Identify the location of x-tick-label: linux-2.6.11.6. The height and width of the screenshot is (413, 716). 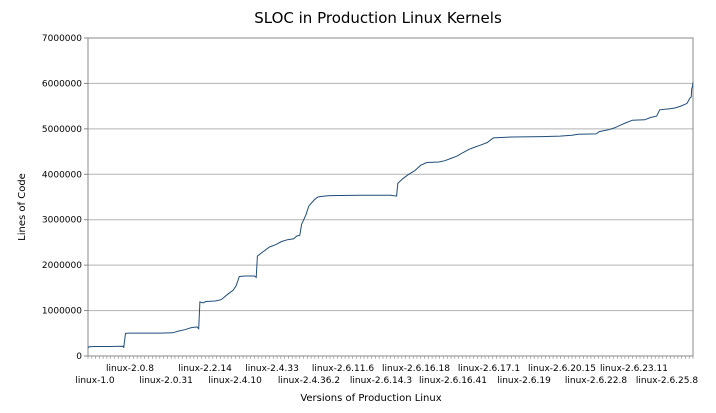
(343, 369).